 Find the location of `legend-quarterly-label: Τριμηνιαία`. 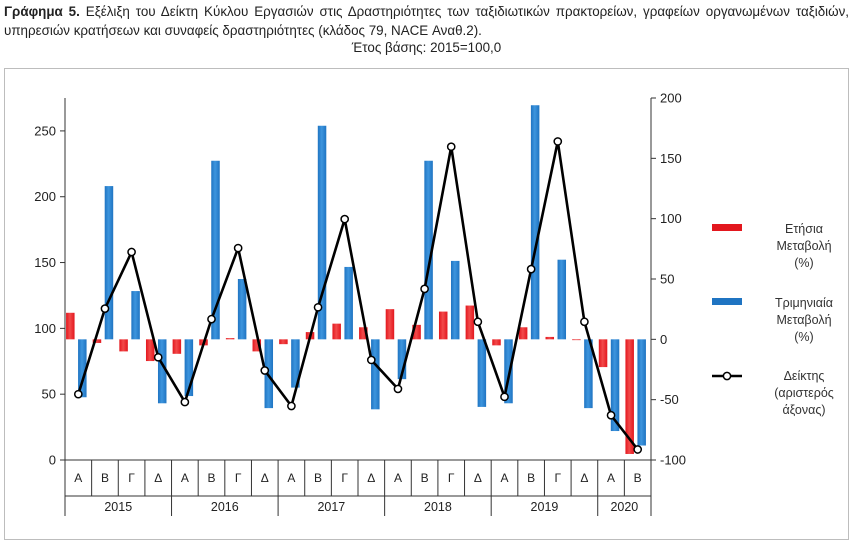

legend-quarterly-label: Τριμηνιαία is located at coordinates (804, 303).